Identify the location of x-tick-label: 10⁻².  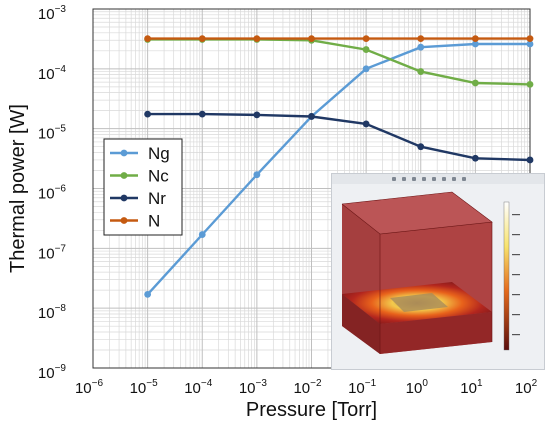
(307, 387).